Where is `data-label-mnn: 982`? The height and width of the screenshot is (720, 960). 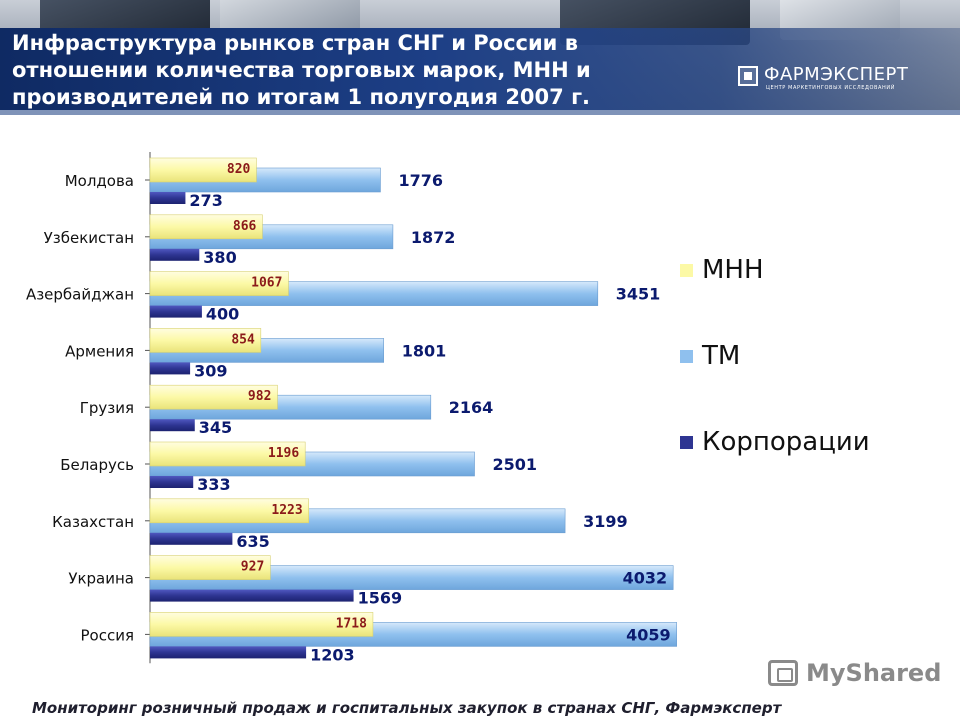 data-label-mnn: 982 is located at coordinates (259, 396).